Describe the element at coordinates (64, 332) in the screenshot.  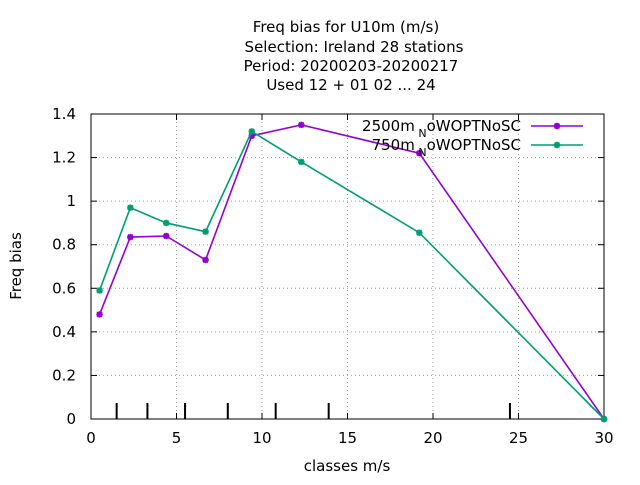
I see `y-tick-label: 0.4` at that location.